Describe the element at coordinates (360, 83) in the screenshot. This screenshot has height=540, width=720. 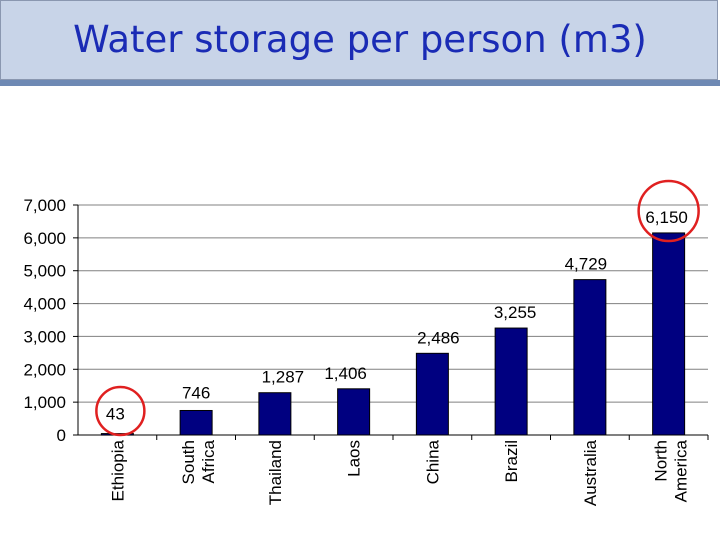
I see `title-bar-edge` at that location.